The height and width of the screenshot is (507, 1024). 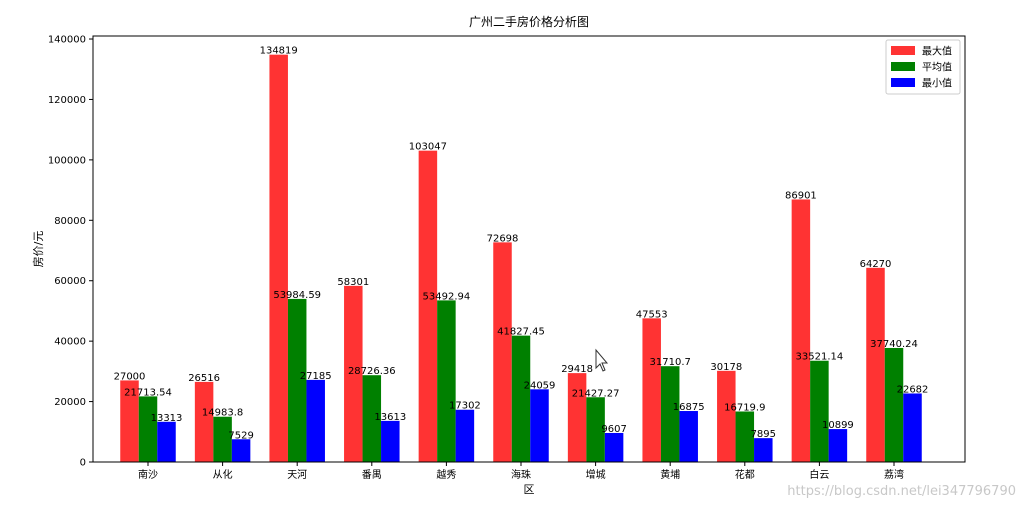 I want to click on bar-value-label: 16875, so click(x=689, y=407).